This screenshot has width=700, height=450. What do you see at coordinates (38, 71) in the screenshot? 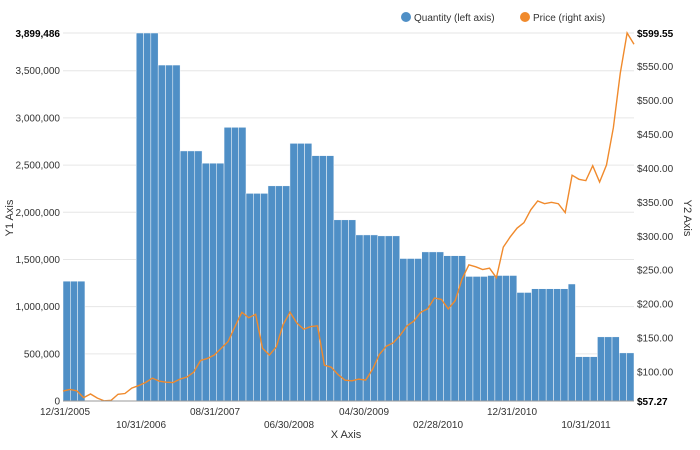
I see `y1-tick-label: 3,500,000` at bounding box center [38, 71].